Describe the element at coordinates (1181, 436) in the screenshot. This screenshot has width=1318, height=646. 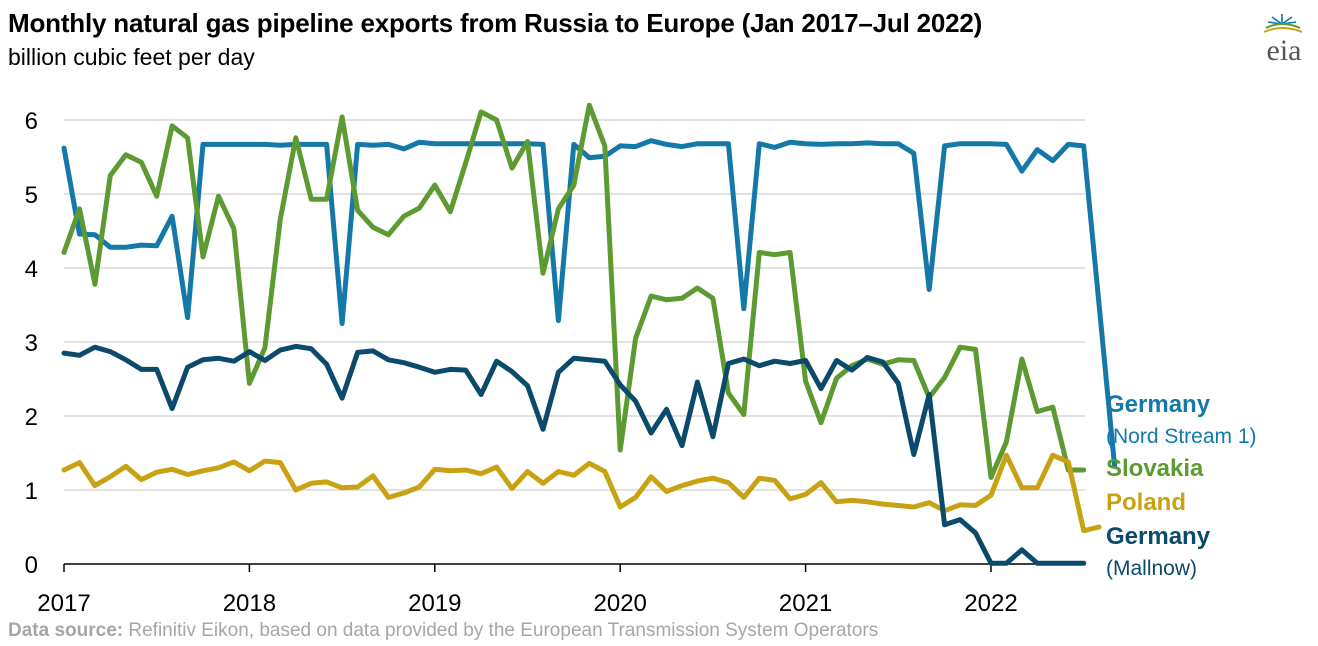
I see `legend-germany-nord-stream-sub: (Nord Stream 1)` at that location.